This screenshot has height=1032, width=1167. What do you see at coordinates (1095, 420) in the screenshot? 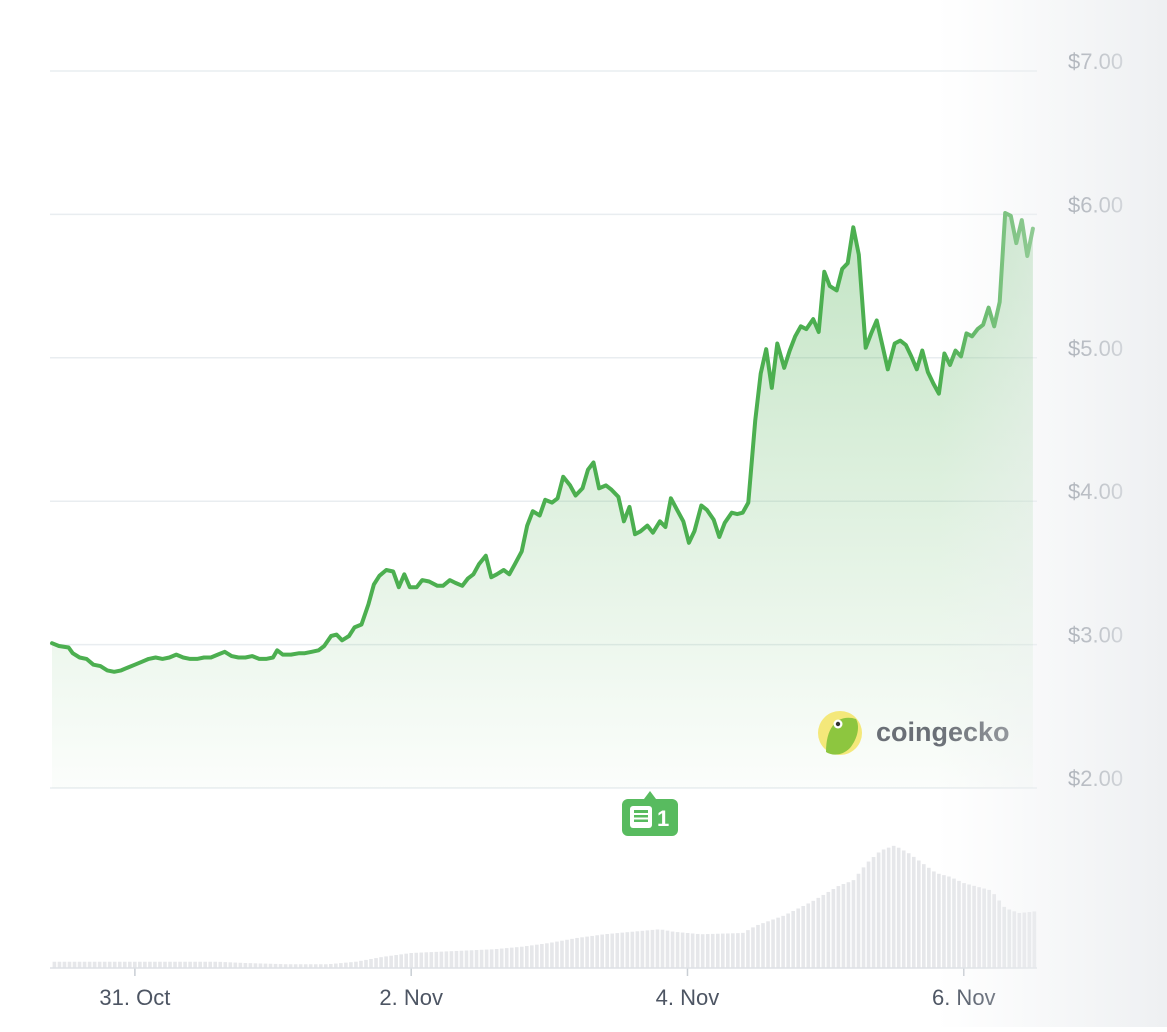
I see `y-axis: $7.00 $6.00 $5.00 $4.00 $3.00 $2.00` at bounding box center [1095, 420].